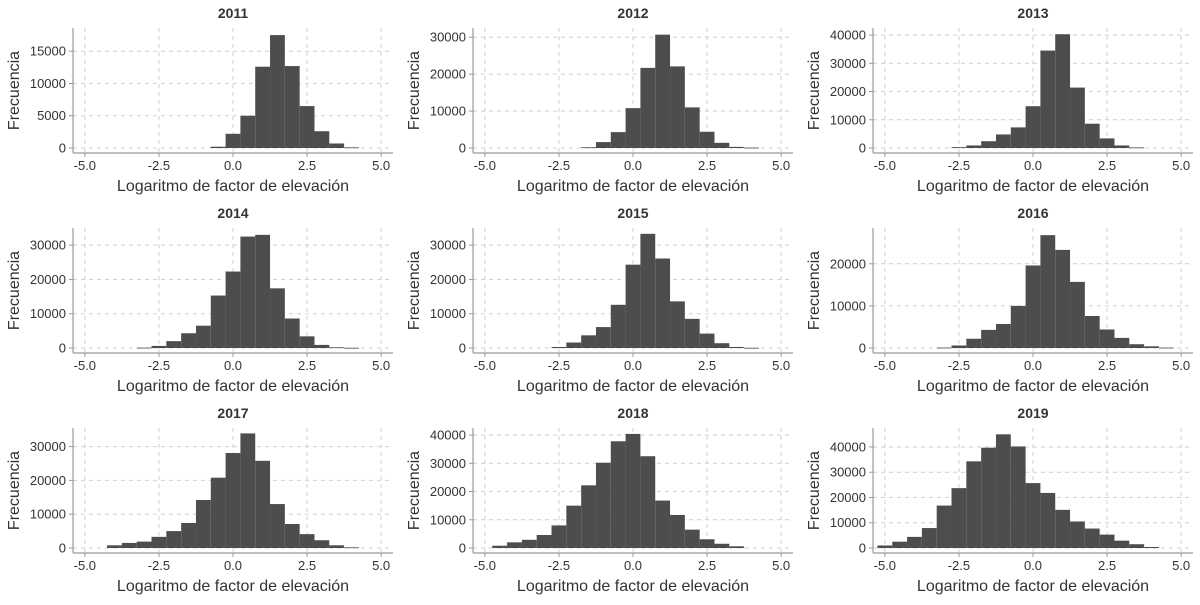 The width and height of the screenshot is (1200, 605). I want to click on y-tick-label: 30000, so click(448, 463).